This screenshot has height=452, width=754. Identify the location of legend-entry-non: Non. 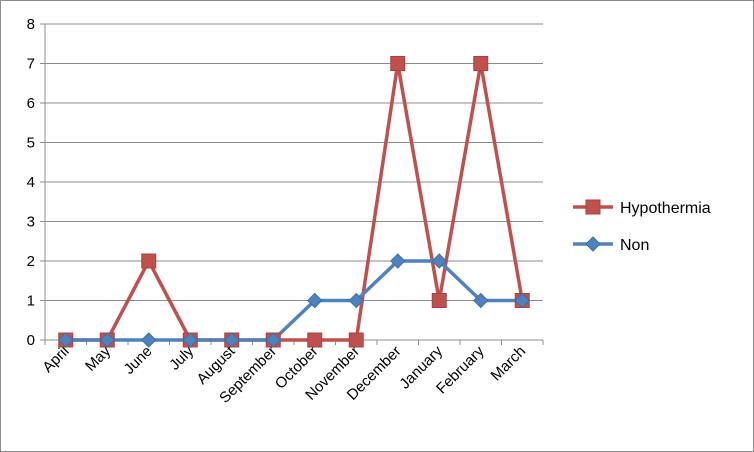
(611, 245).